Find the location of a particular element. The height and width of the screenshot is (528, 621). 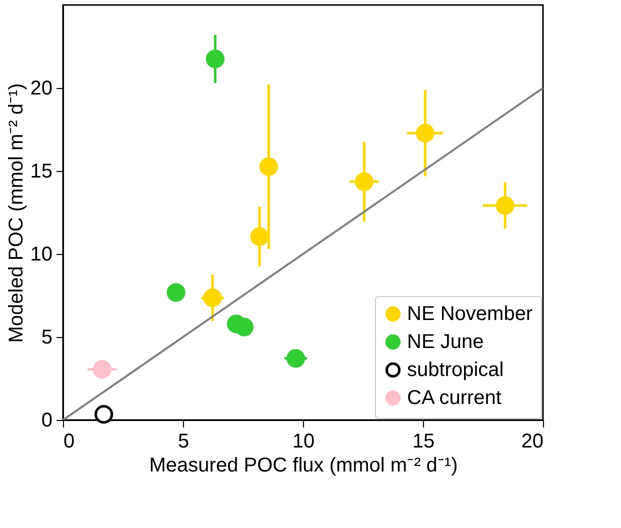

y-tick-label: 5 is located at coordinates (46, 337).